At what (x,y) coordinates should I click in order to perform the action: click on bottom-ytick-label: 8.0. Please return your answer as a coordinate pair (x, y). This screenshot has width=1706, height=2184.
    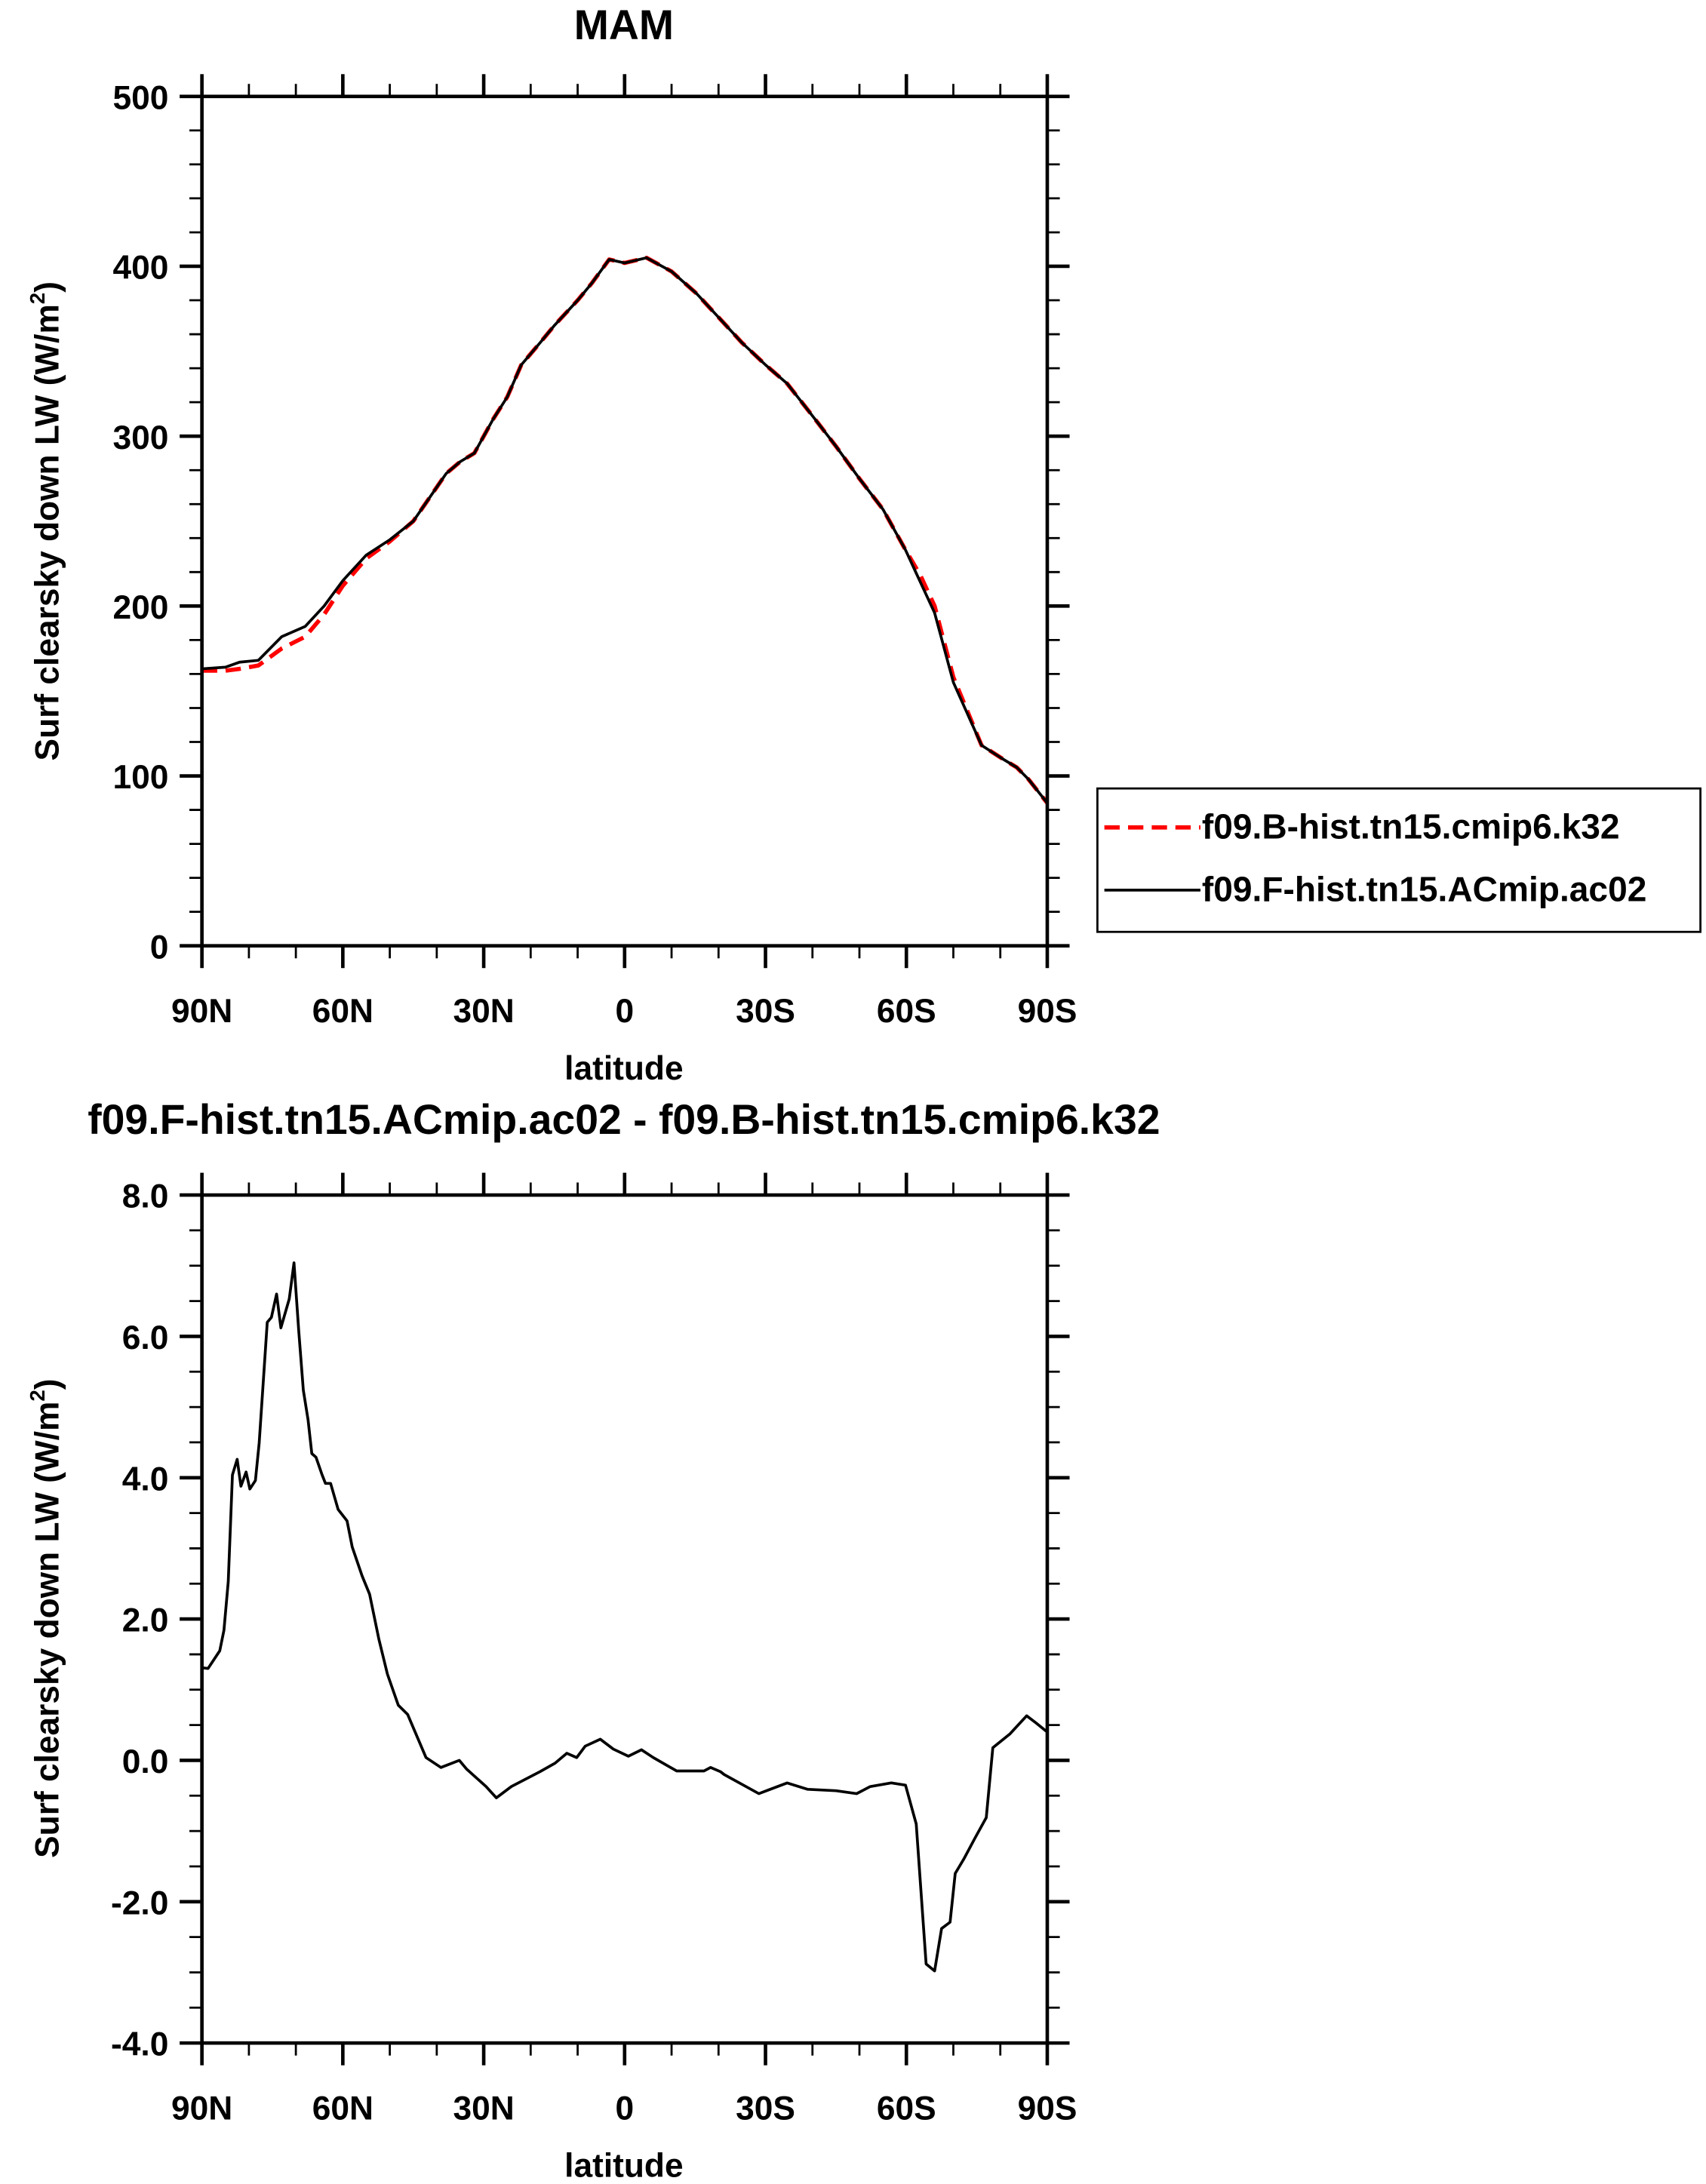
    Looking at the image, I should click on (145, 1196).